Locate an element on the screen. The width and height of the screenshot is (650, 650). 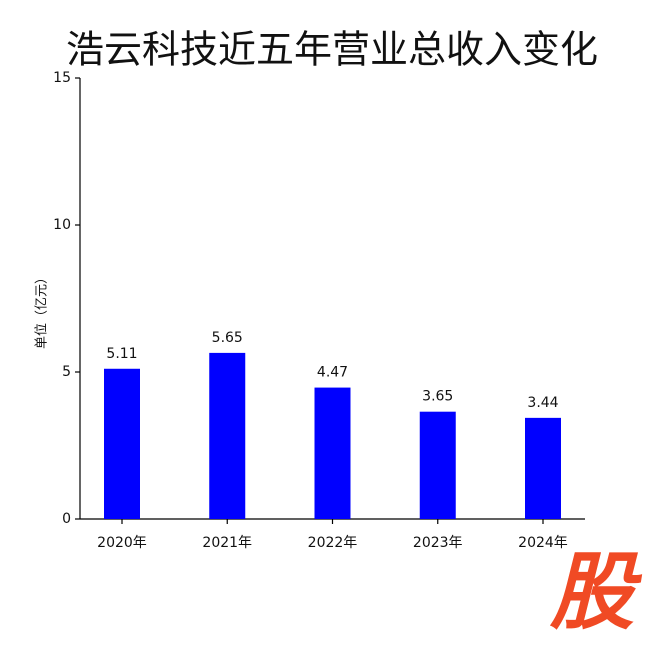
x-tick-label: 2024年 is located at coordinates (543, 543).